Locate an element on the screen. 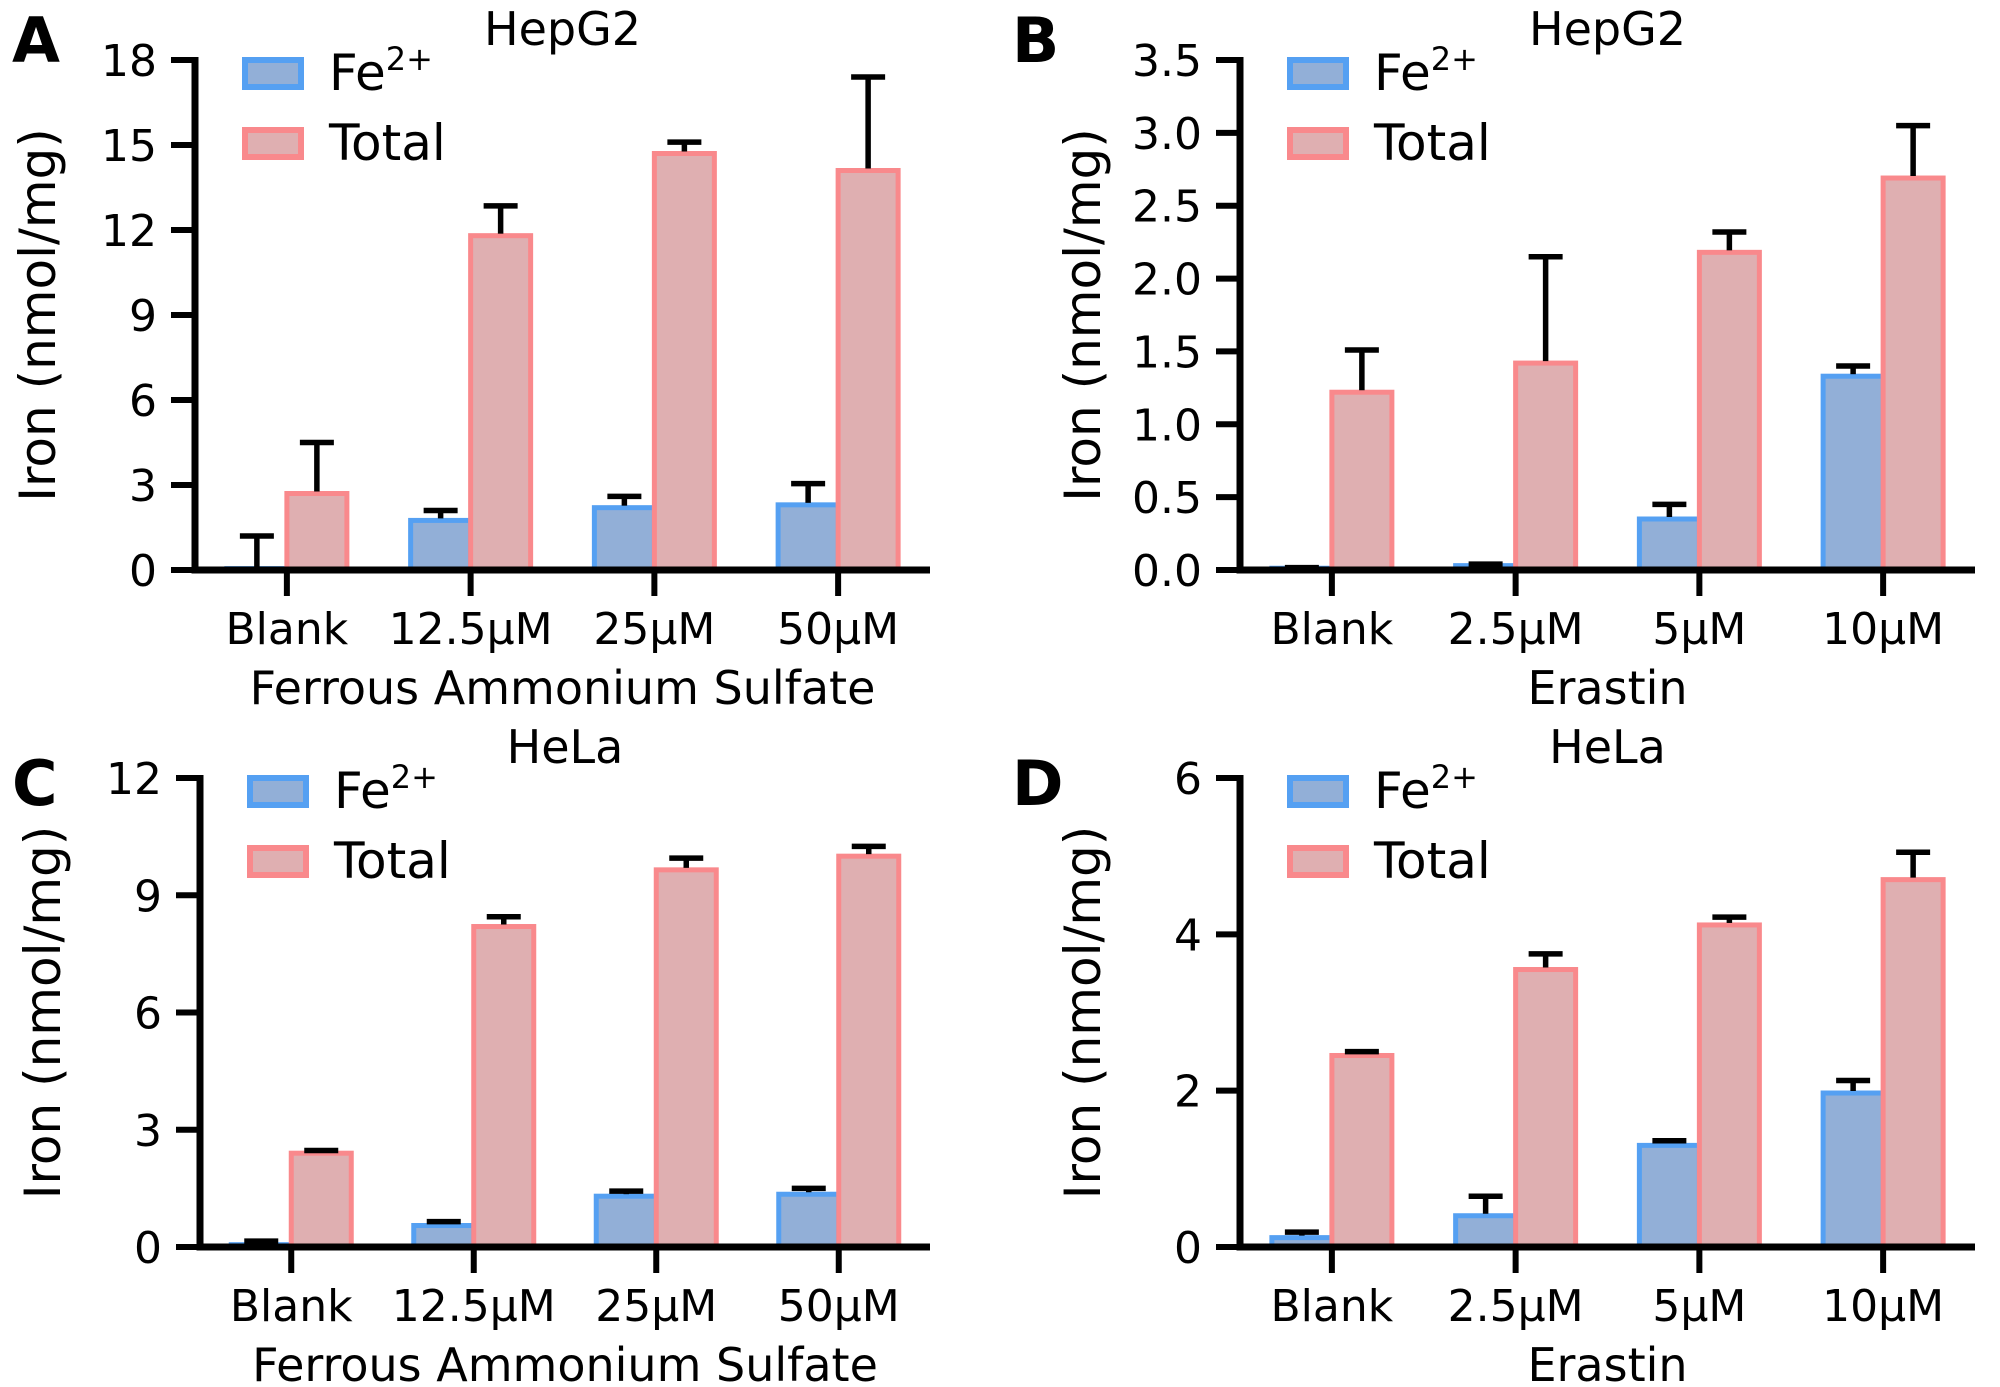  y-tick-label: 0.0 is located at coordinates (1167, 571).